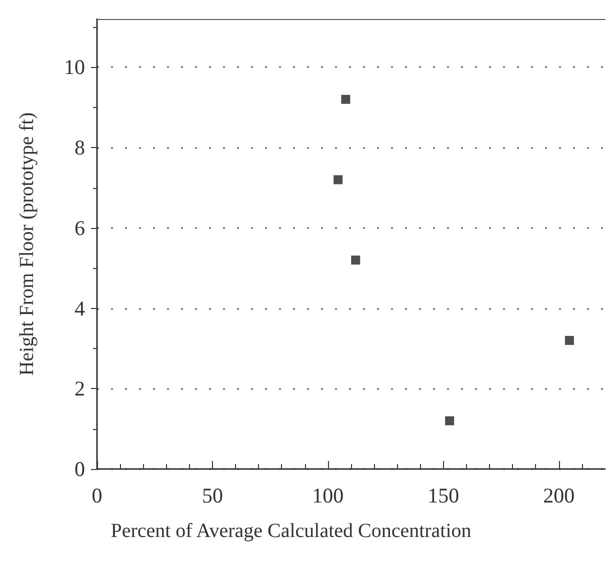 The image size is (614, 564). What do you see at coordinates (97, 496) in the screenshot?
I see `x-tick-label: 0` at bounding box center [97, 496].